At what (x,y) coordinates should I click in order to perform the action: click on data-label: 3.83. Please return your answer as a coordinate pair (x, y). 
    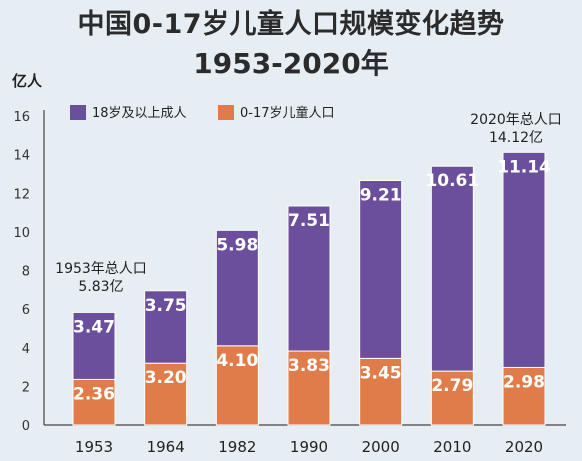
    Looking at the image, I should click on (309, 366).